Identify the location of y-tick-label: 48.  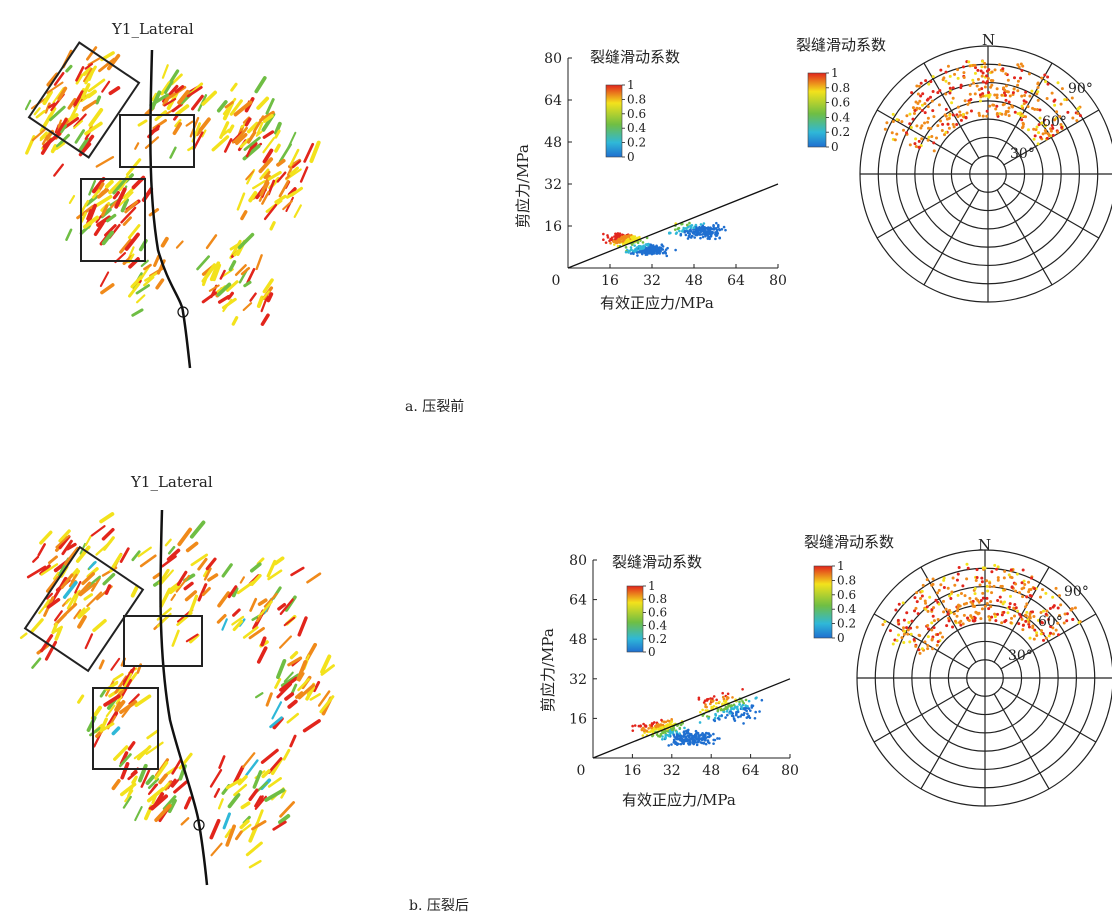
(578, 640).